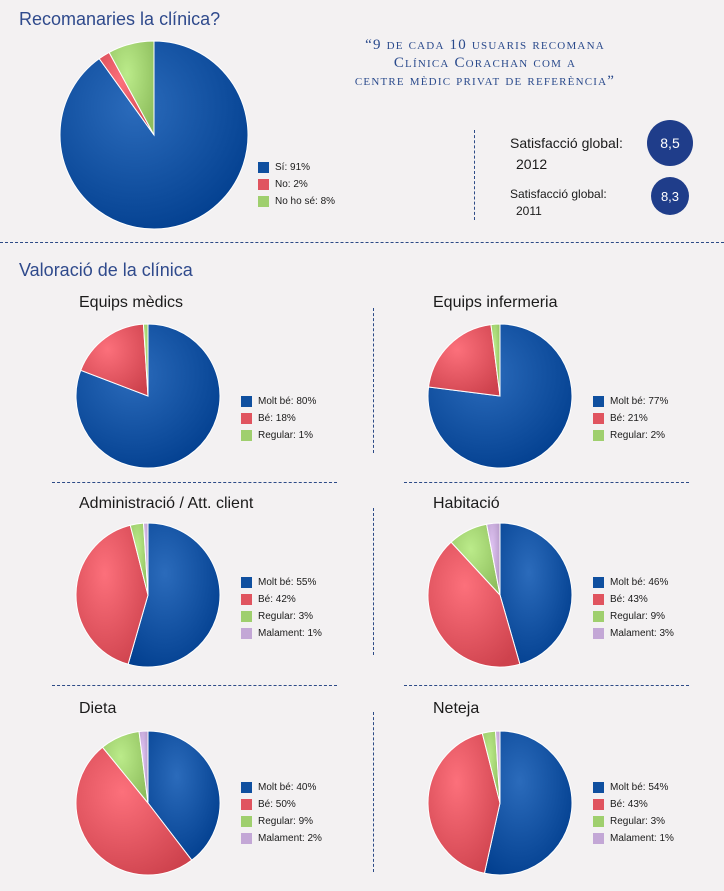 The width and height of the screenshot is (724, 891). I want to click on legend-equips-medics: Molt bé: 80% Bé: 18% Regular: 1%, so click(278, 418).